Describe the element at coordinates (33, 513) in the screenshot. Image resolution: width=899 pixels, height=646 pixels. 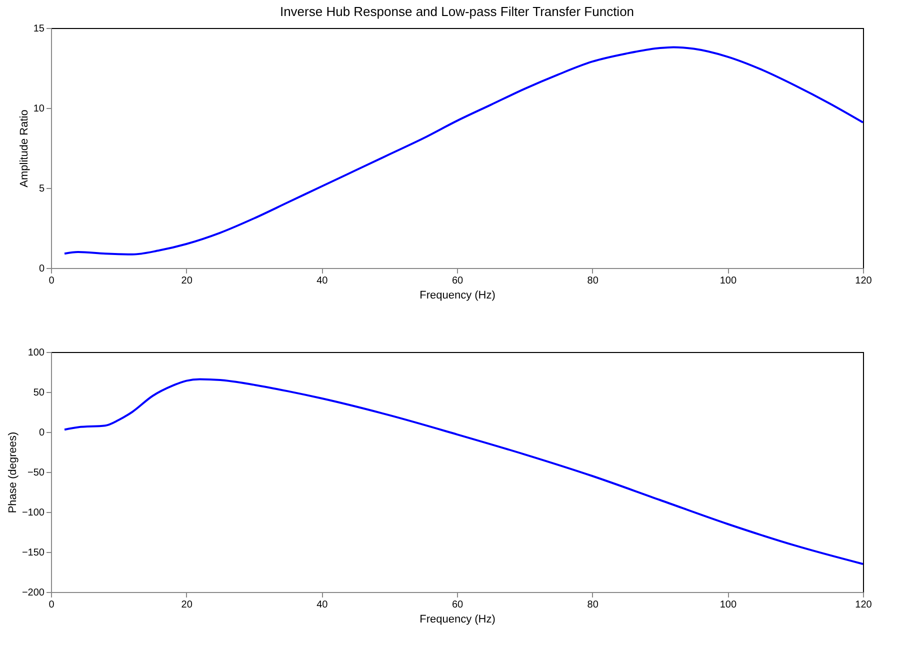
I see `y-tick-label: −100` at that location.